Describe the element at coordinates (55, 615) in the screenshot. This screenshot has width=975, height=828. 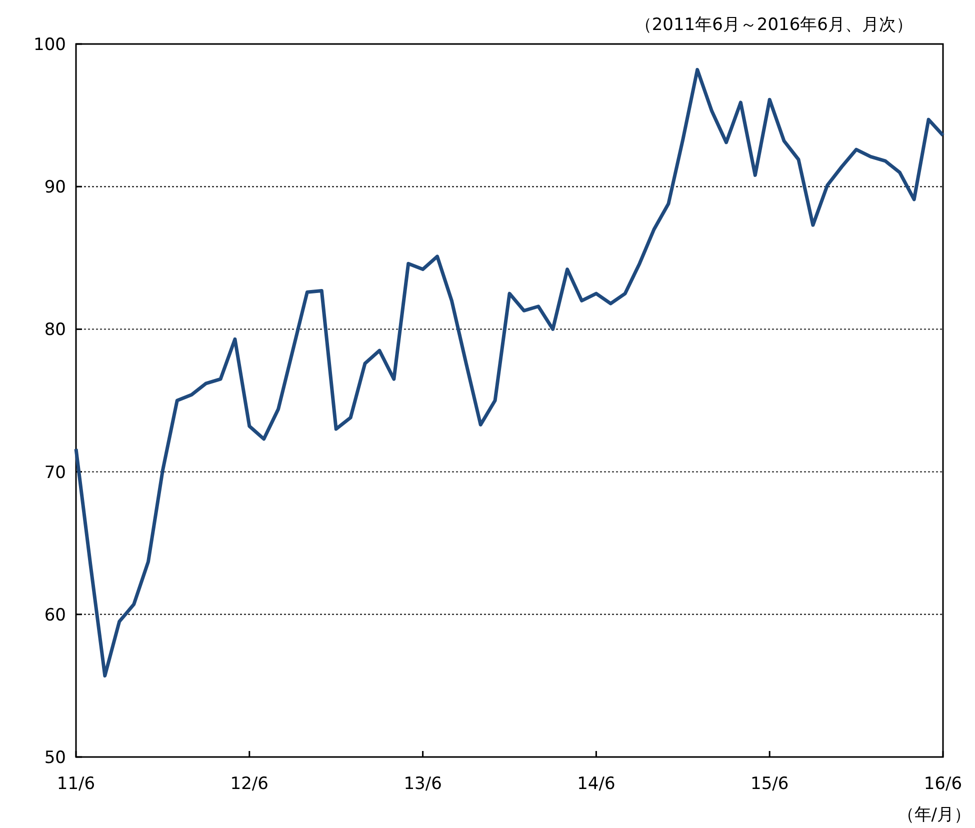
I see `y-tick-label: 60` at that location.